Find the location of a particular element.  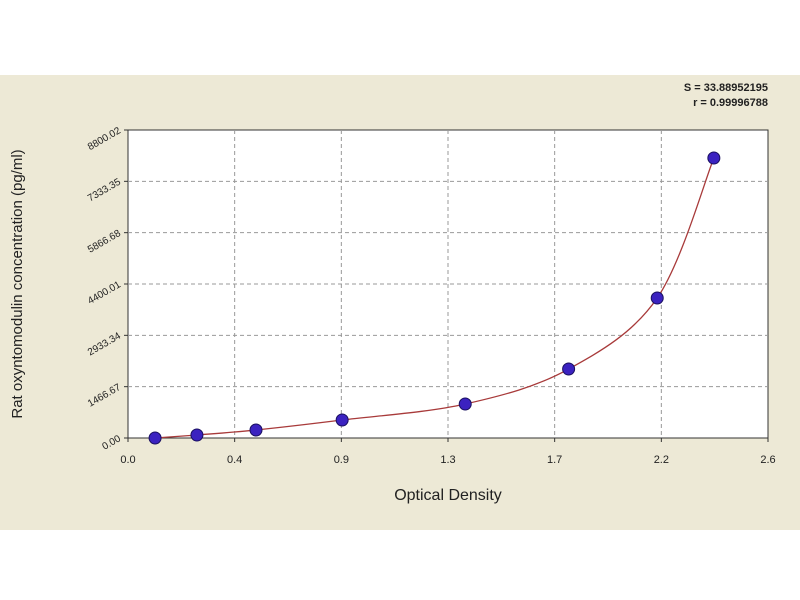

x-tick-label: 2.2 is located at coordinates (661, 460).